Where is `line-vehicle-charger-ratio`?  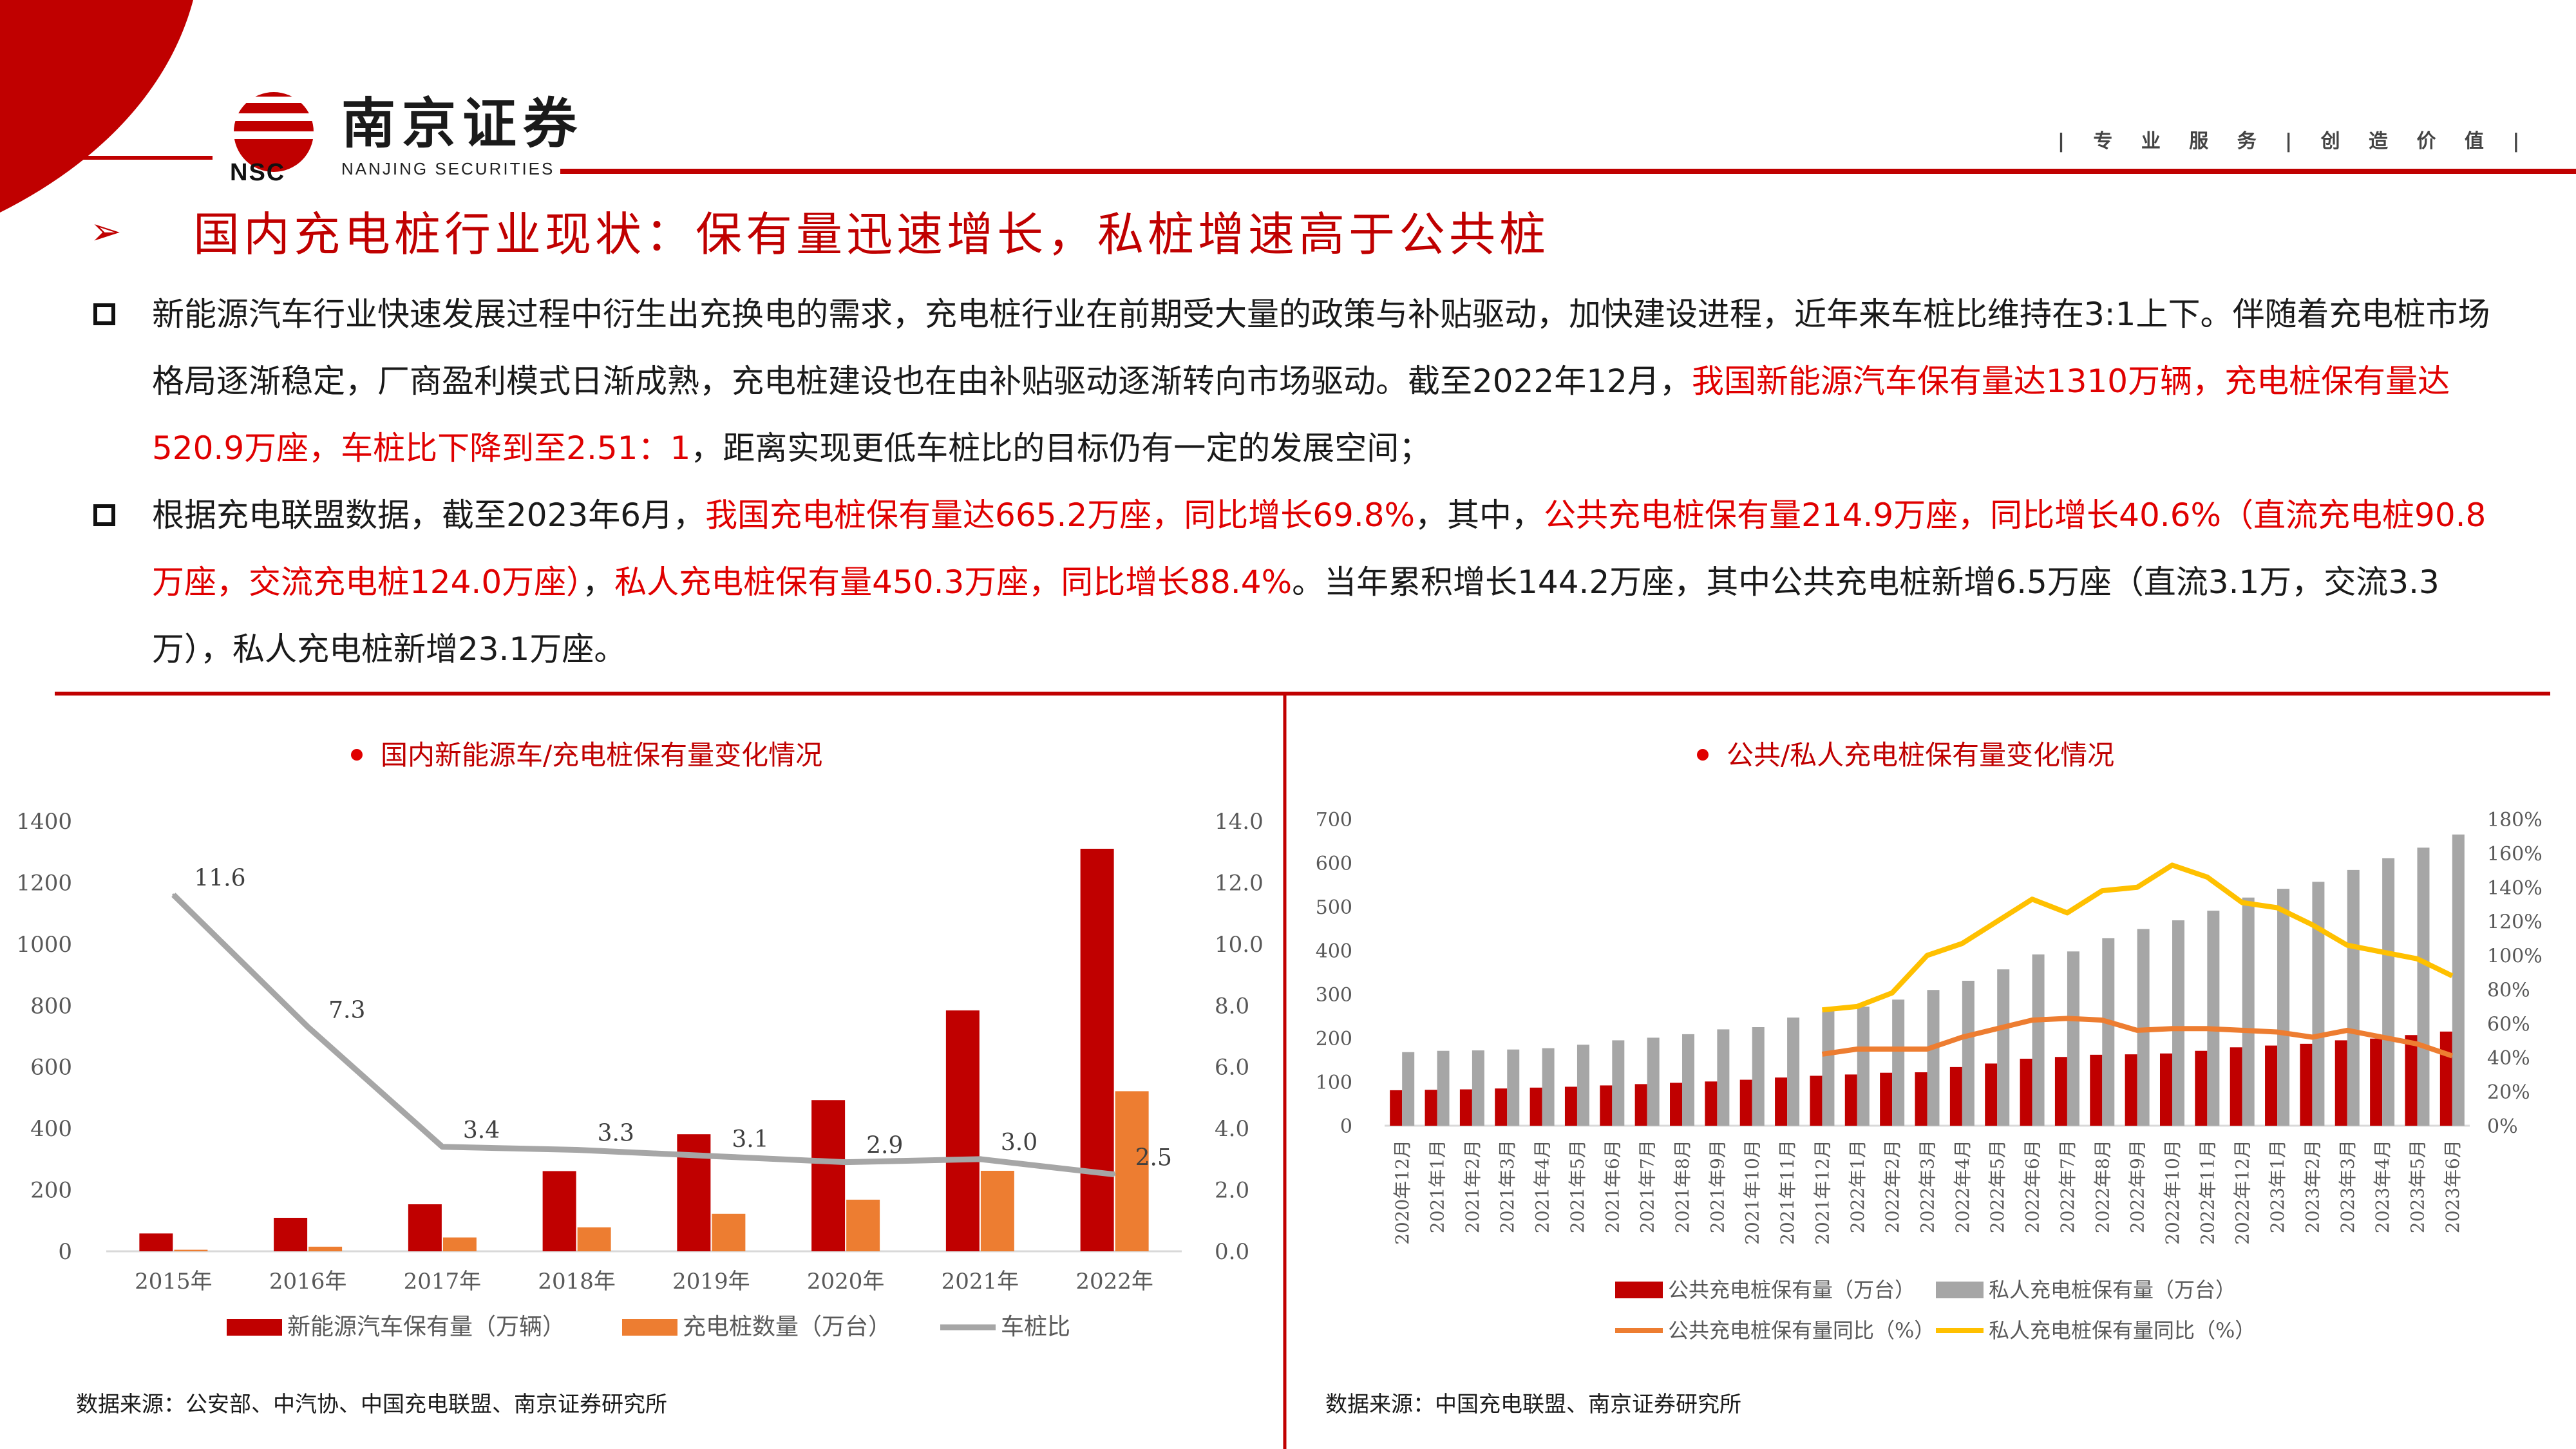
line-vehicle-charger-ratio is located at coordinates (643, 1035).